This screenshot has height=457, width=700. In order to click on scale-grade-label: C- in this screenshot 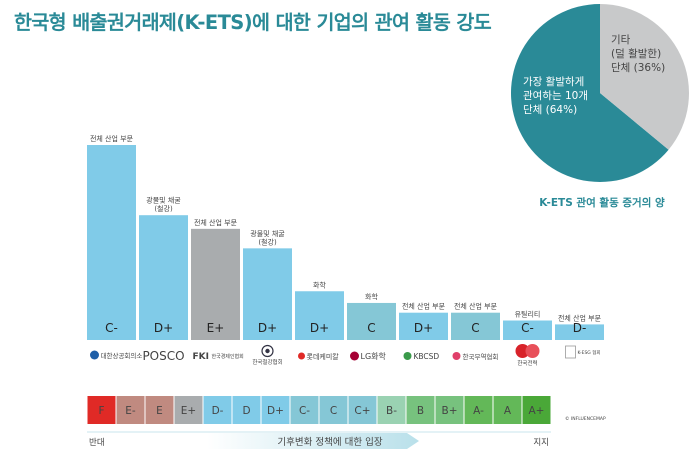, I will do `click(304, 411)`.